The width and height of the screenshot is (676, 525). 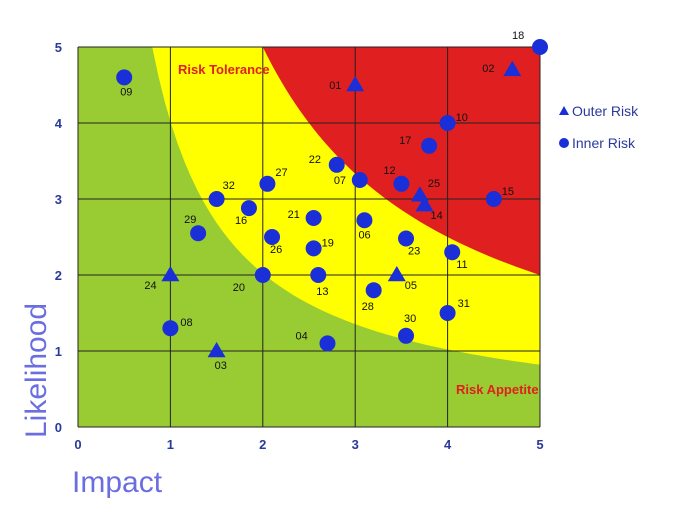 What do you see at coordinates (322, 292) in the screenshot?
I see `point-label-13: 13` at bounding box center [322, 292].